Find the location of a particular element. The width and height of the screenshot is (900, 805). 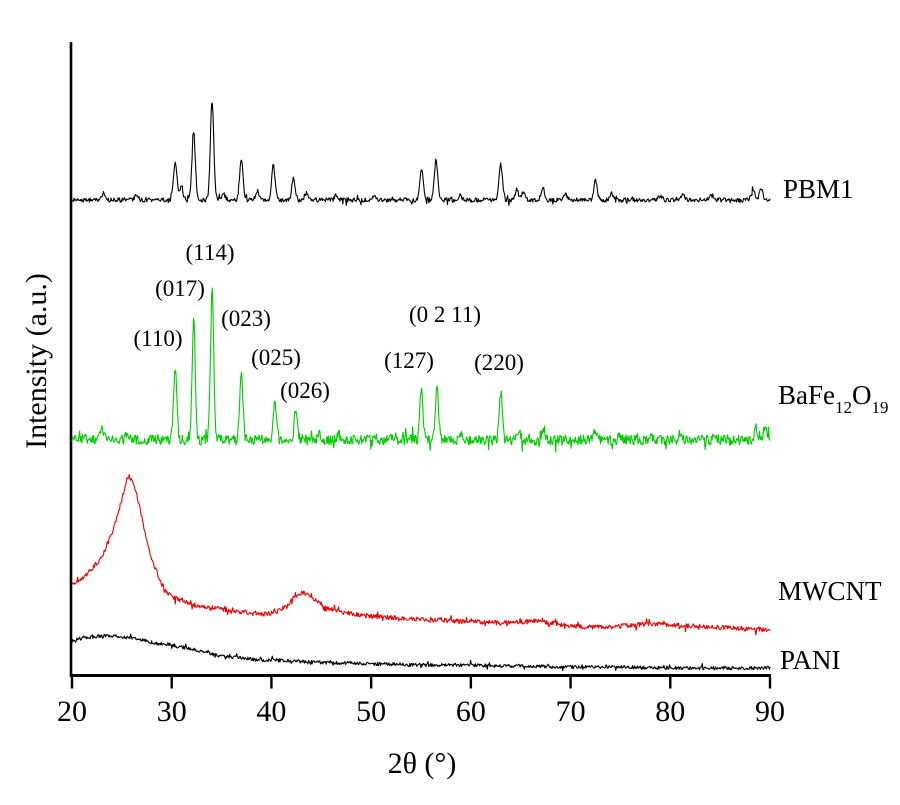

y-axis-title: Intensity (a.u.) is located at coordinates (36, 361).